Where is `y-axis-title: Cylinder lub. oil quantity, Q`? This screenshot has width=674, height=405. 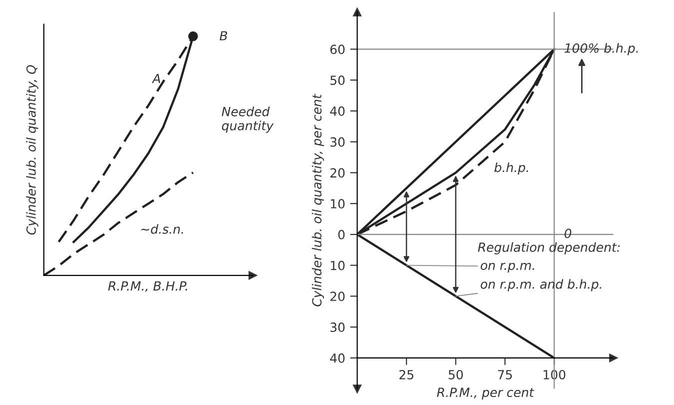 y-axis-title: Cylinder lub. oil quantity, Q is located at coordinates (32, 150).